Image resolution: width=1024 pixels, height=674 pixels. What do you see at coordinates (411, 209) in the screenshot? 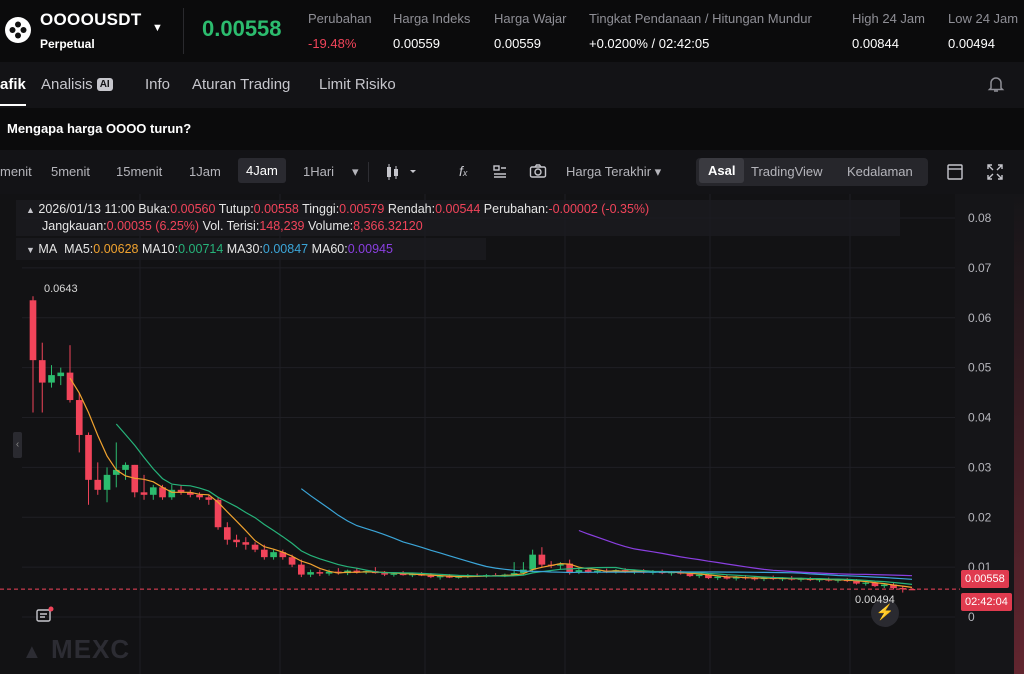
I see `ohlc-low-label: Rendah:` at bounding box center [411, 209].